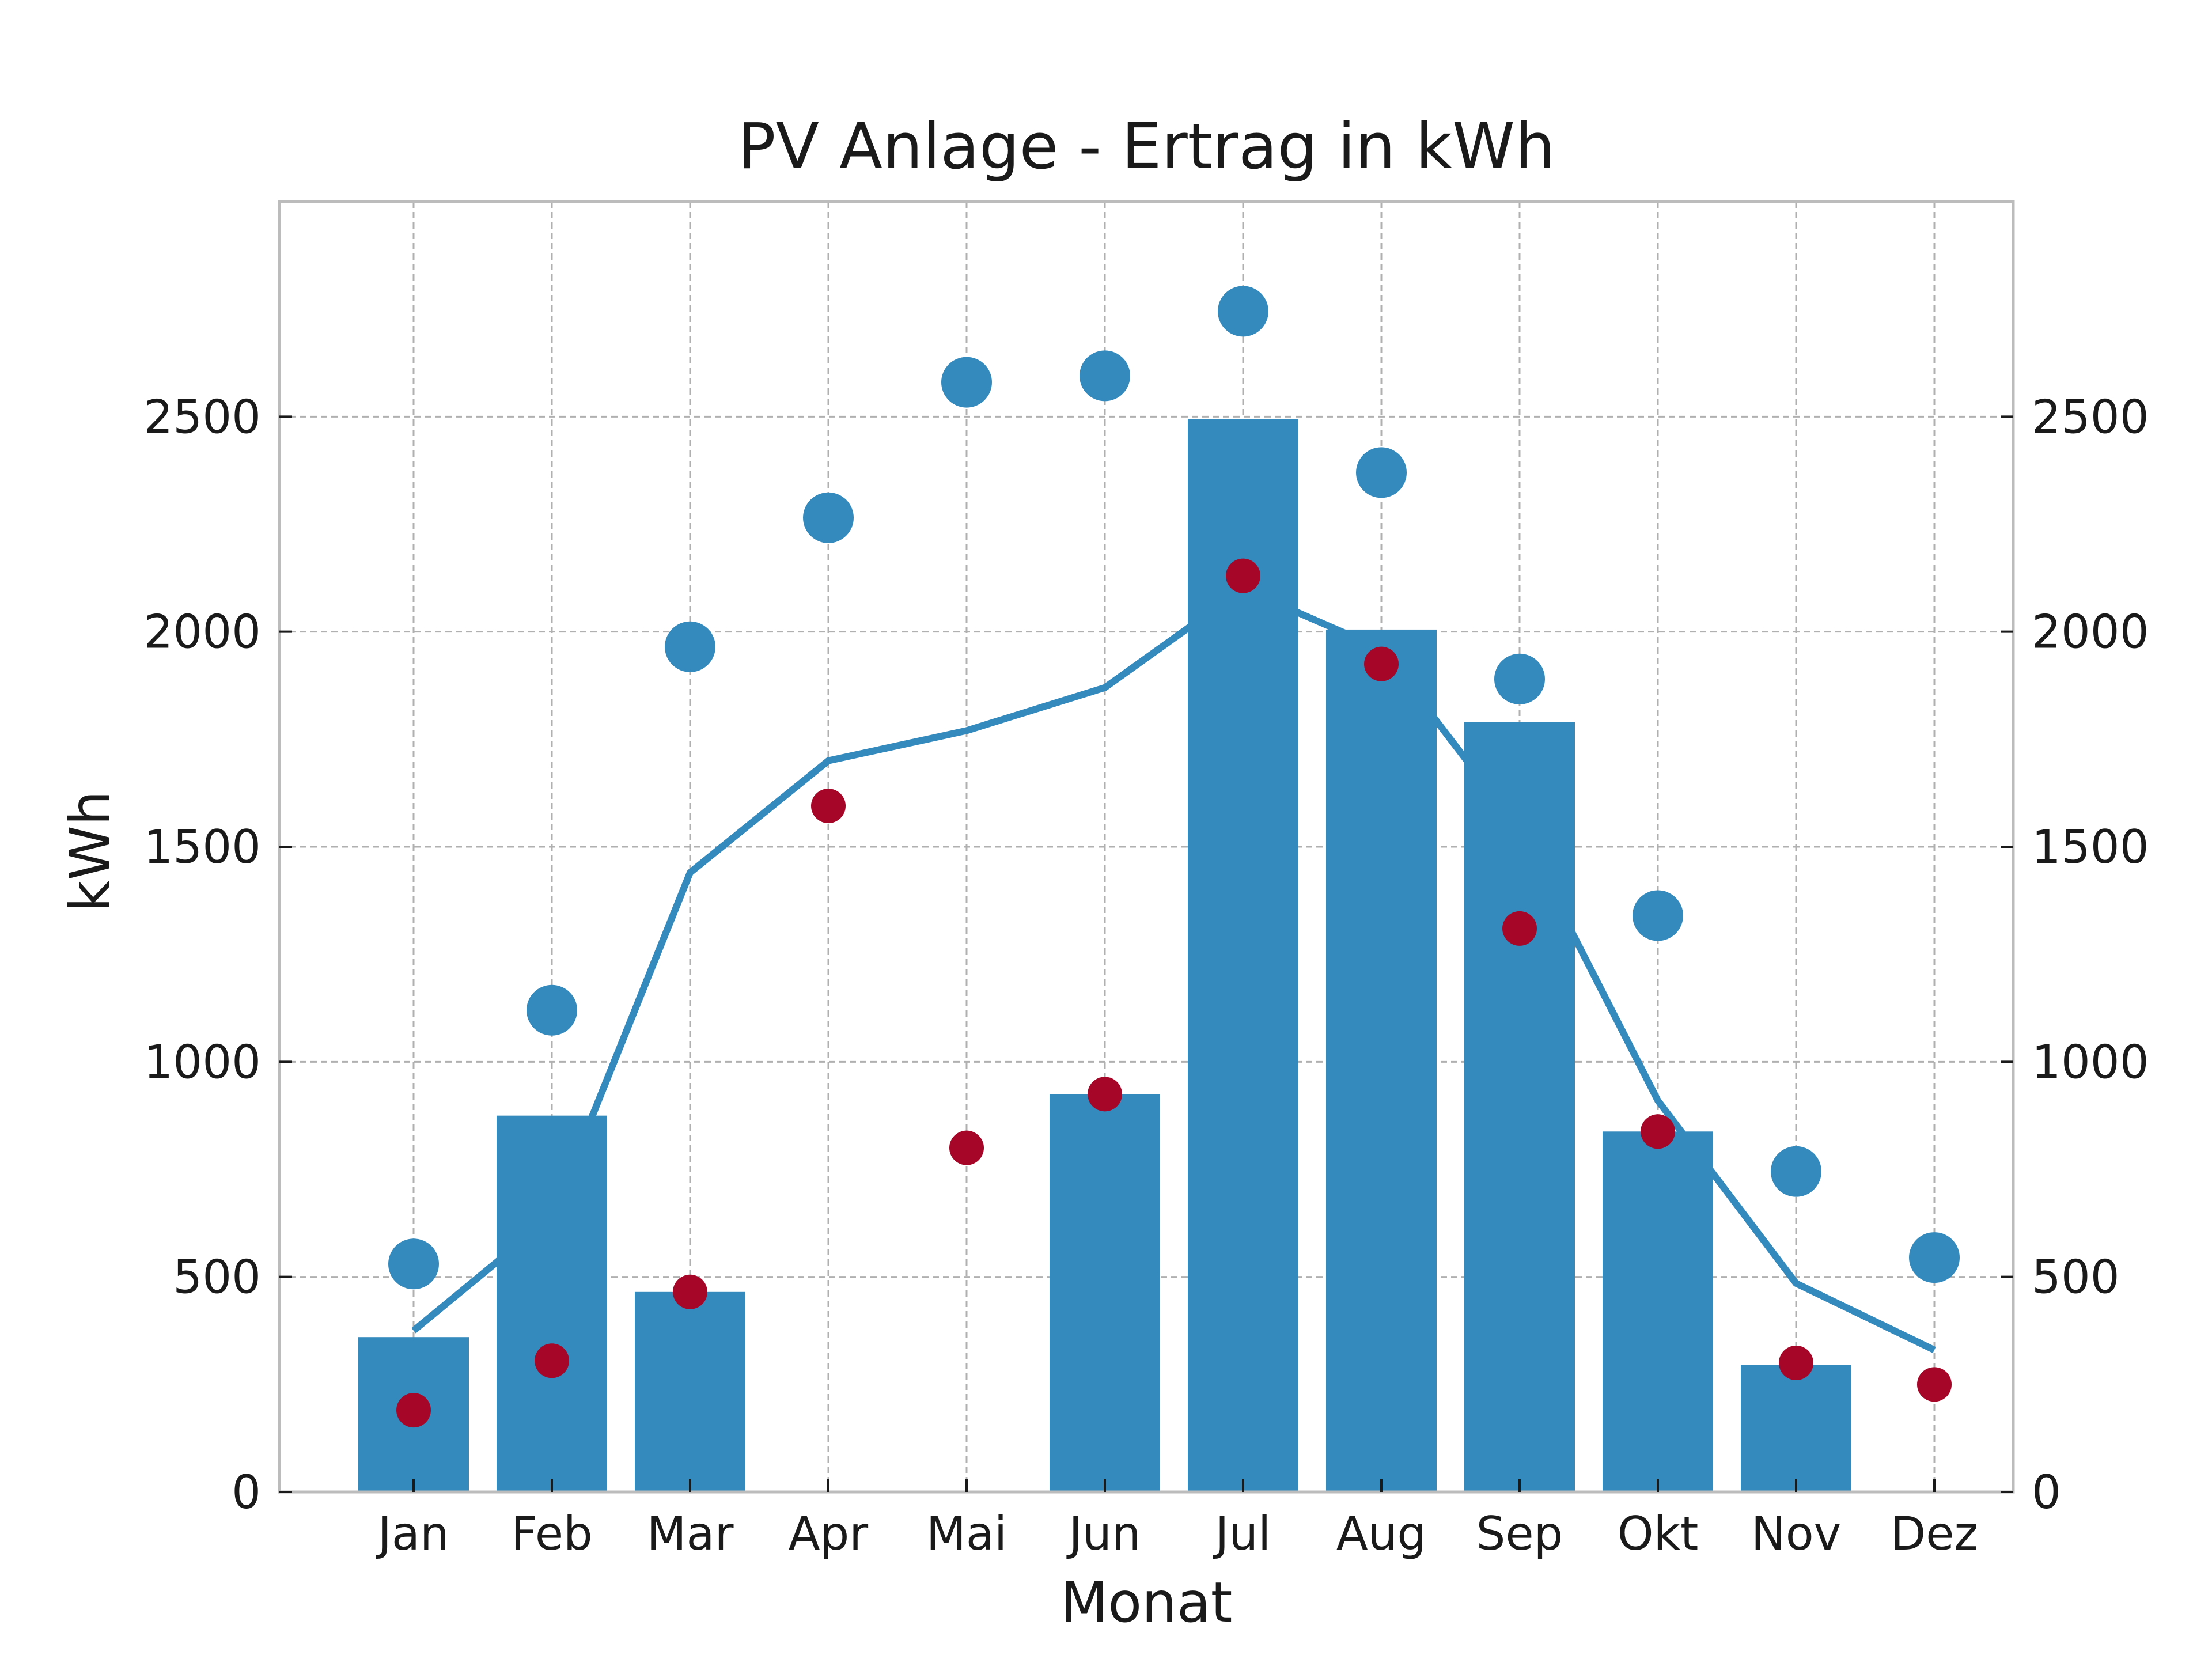 The width and height of the screenshot is (2212, 1659). What do you see at coordinates (966, 1533) in the screenshot?
I see `x-tick-label: Mai` at bounding box center [966, 1533].